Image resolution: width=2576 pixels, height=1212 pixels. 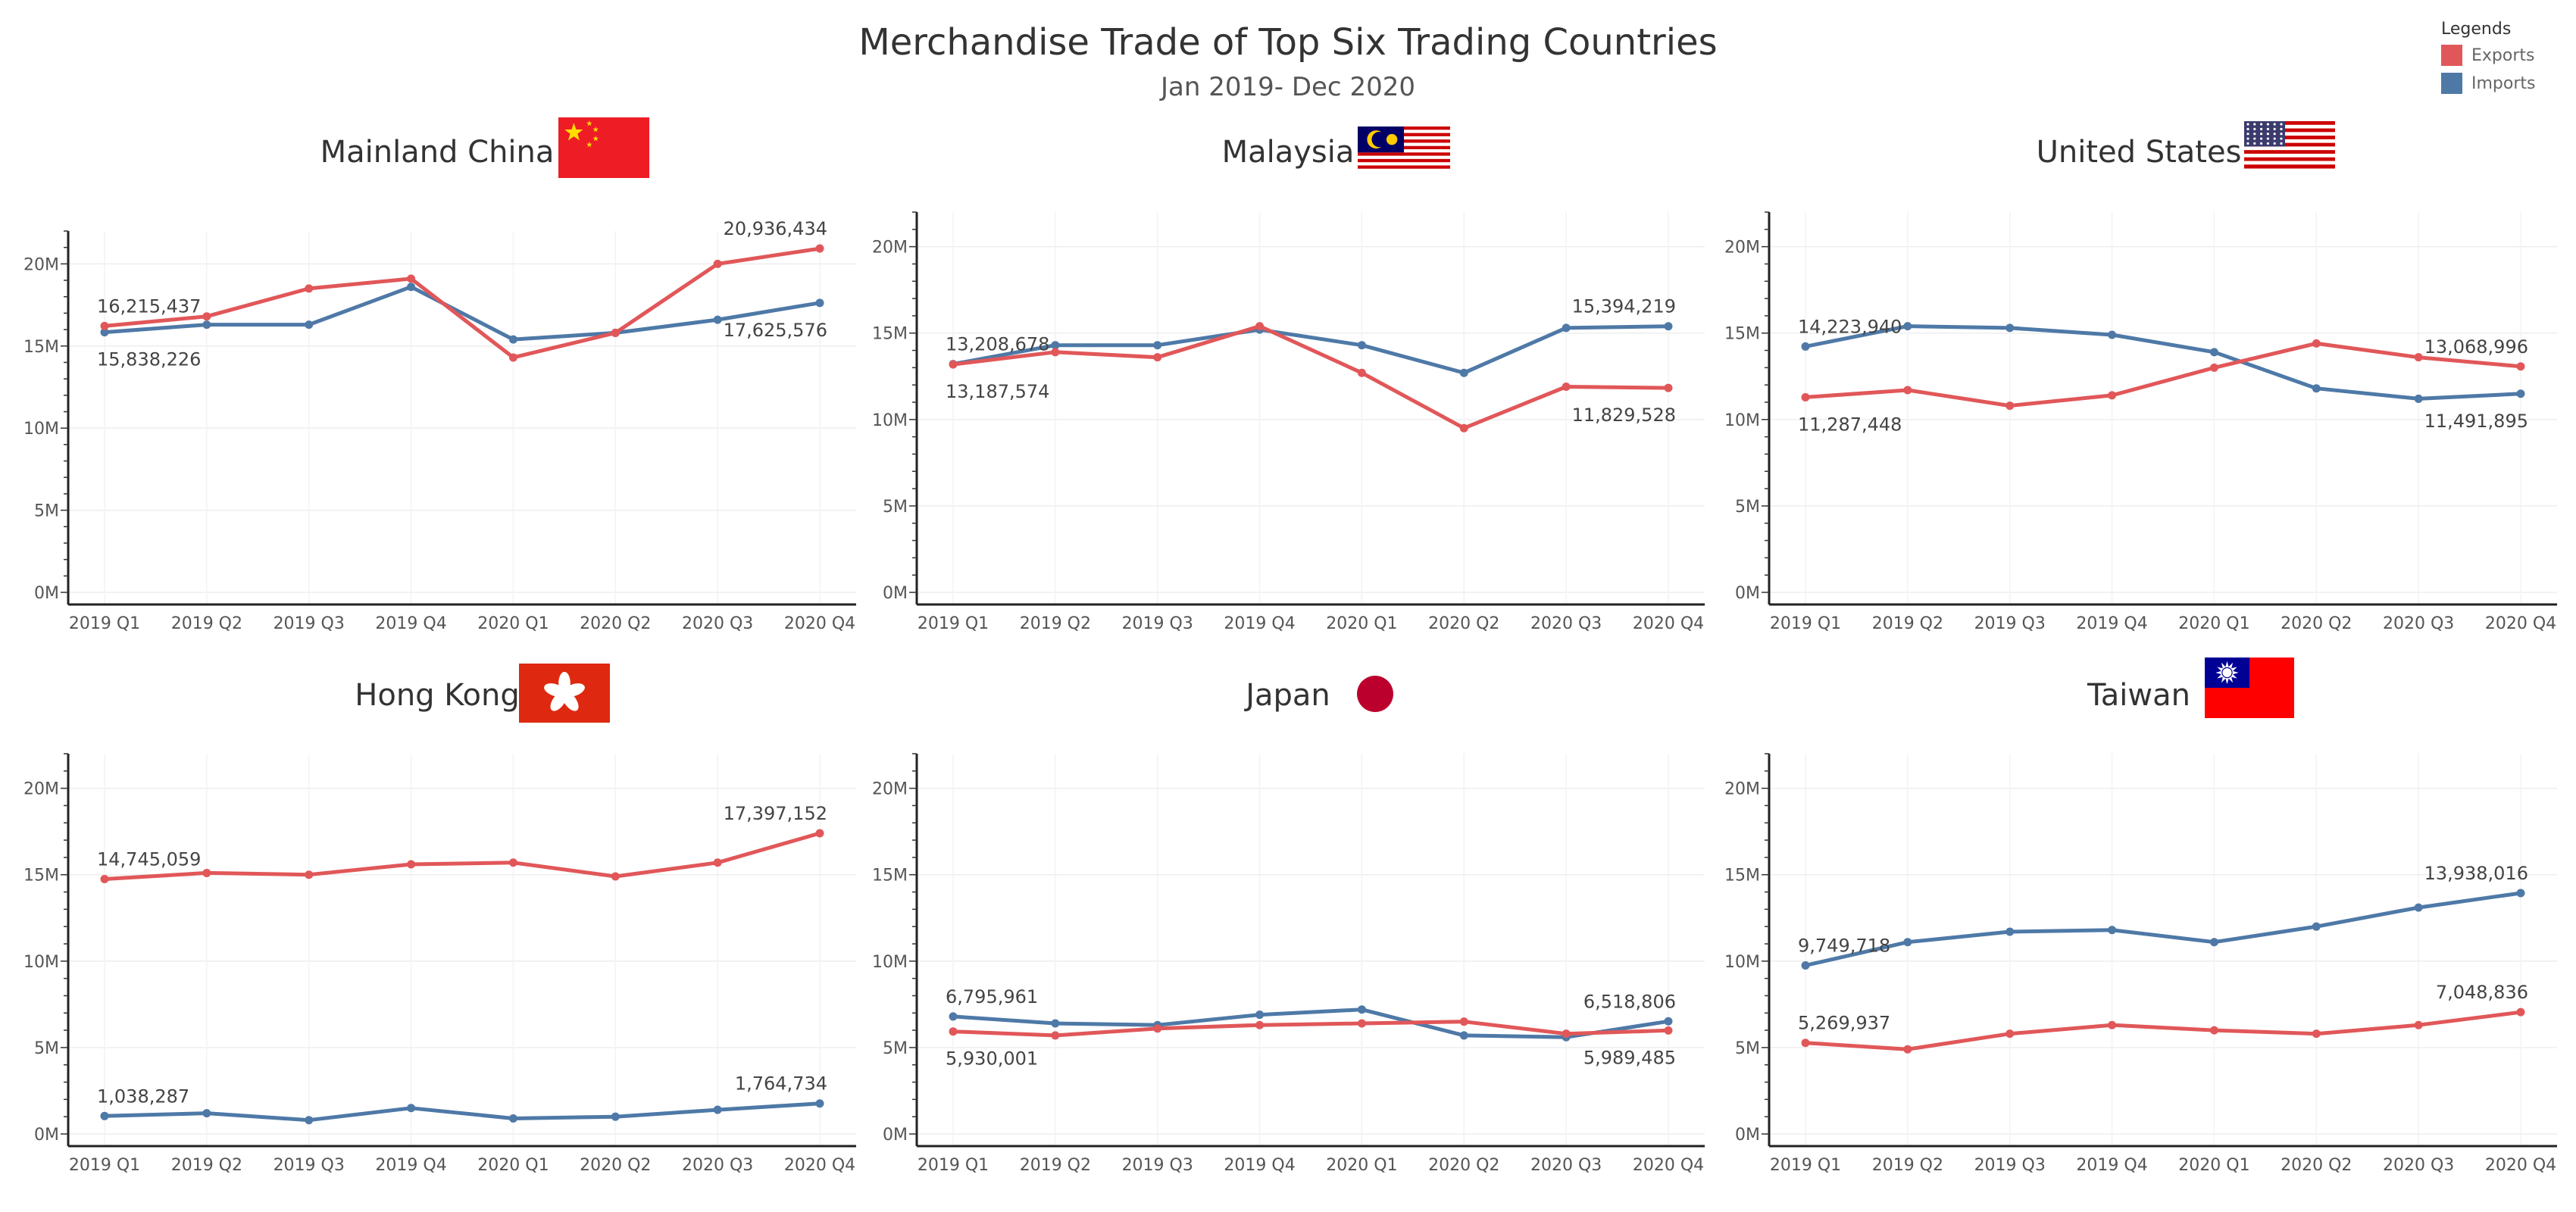 I want to click on china-flag-icon, so click(x=603, y=147).